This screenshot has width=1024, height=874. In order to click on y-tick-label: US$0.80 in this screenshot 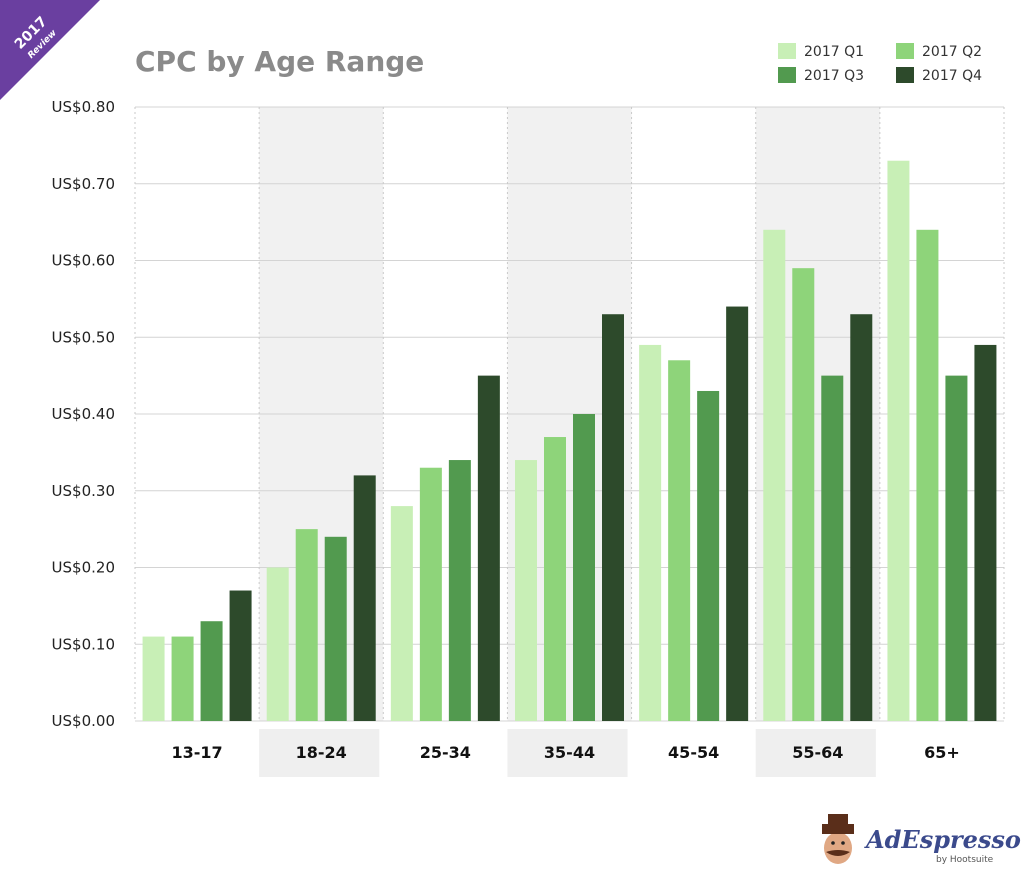, I will do `click(83, 107)`.